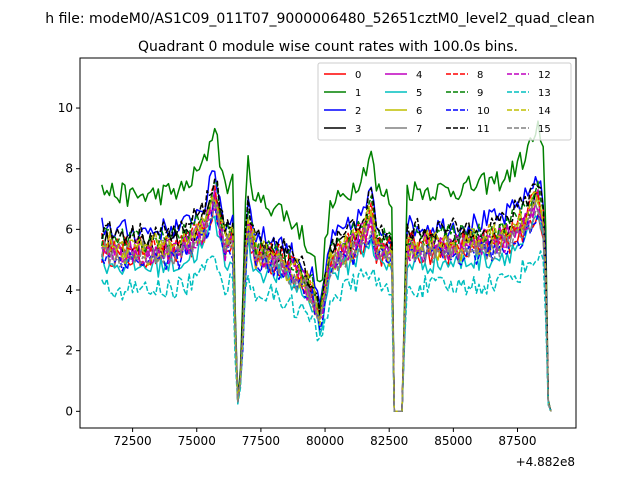 The image size is (640, 480). I want to click on x-tick-label: 85000, so click(453, 441).